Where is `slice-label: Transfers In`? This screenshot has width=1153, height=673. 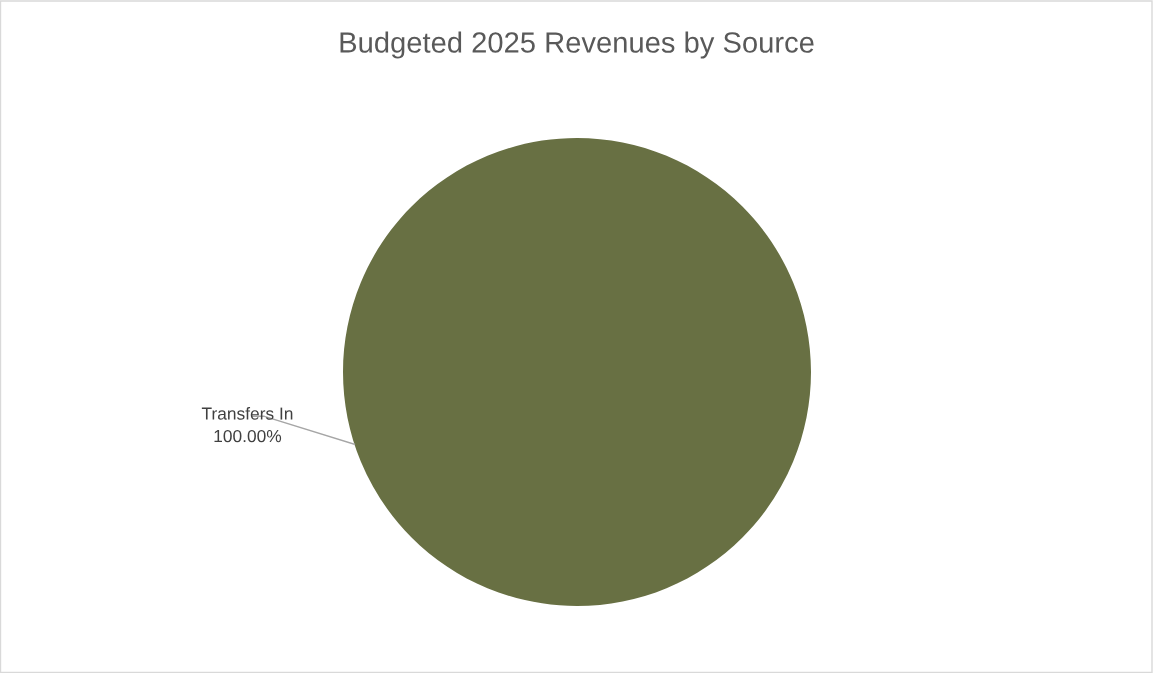
slice-label: Transfers In is located at coordinates (247, 413).